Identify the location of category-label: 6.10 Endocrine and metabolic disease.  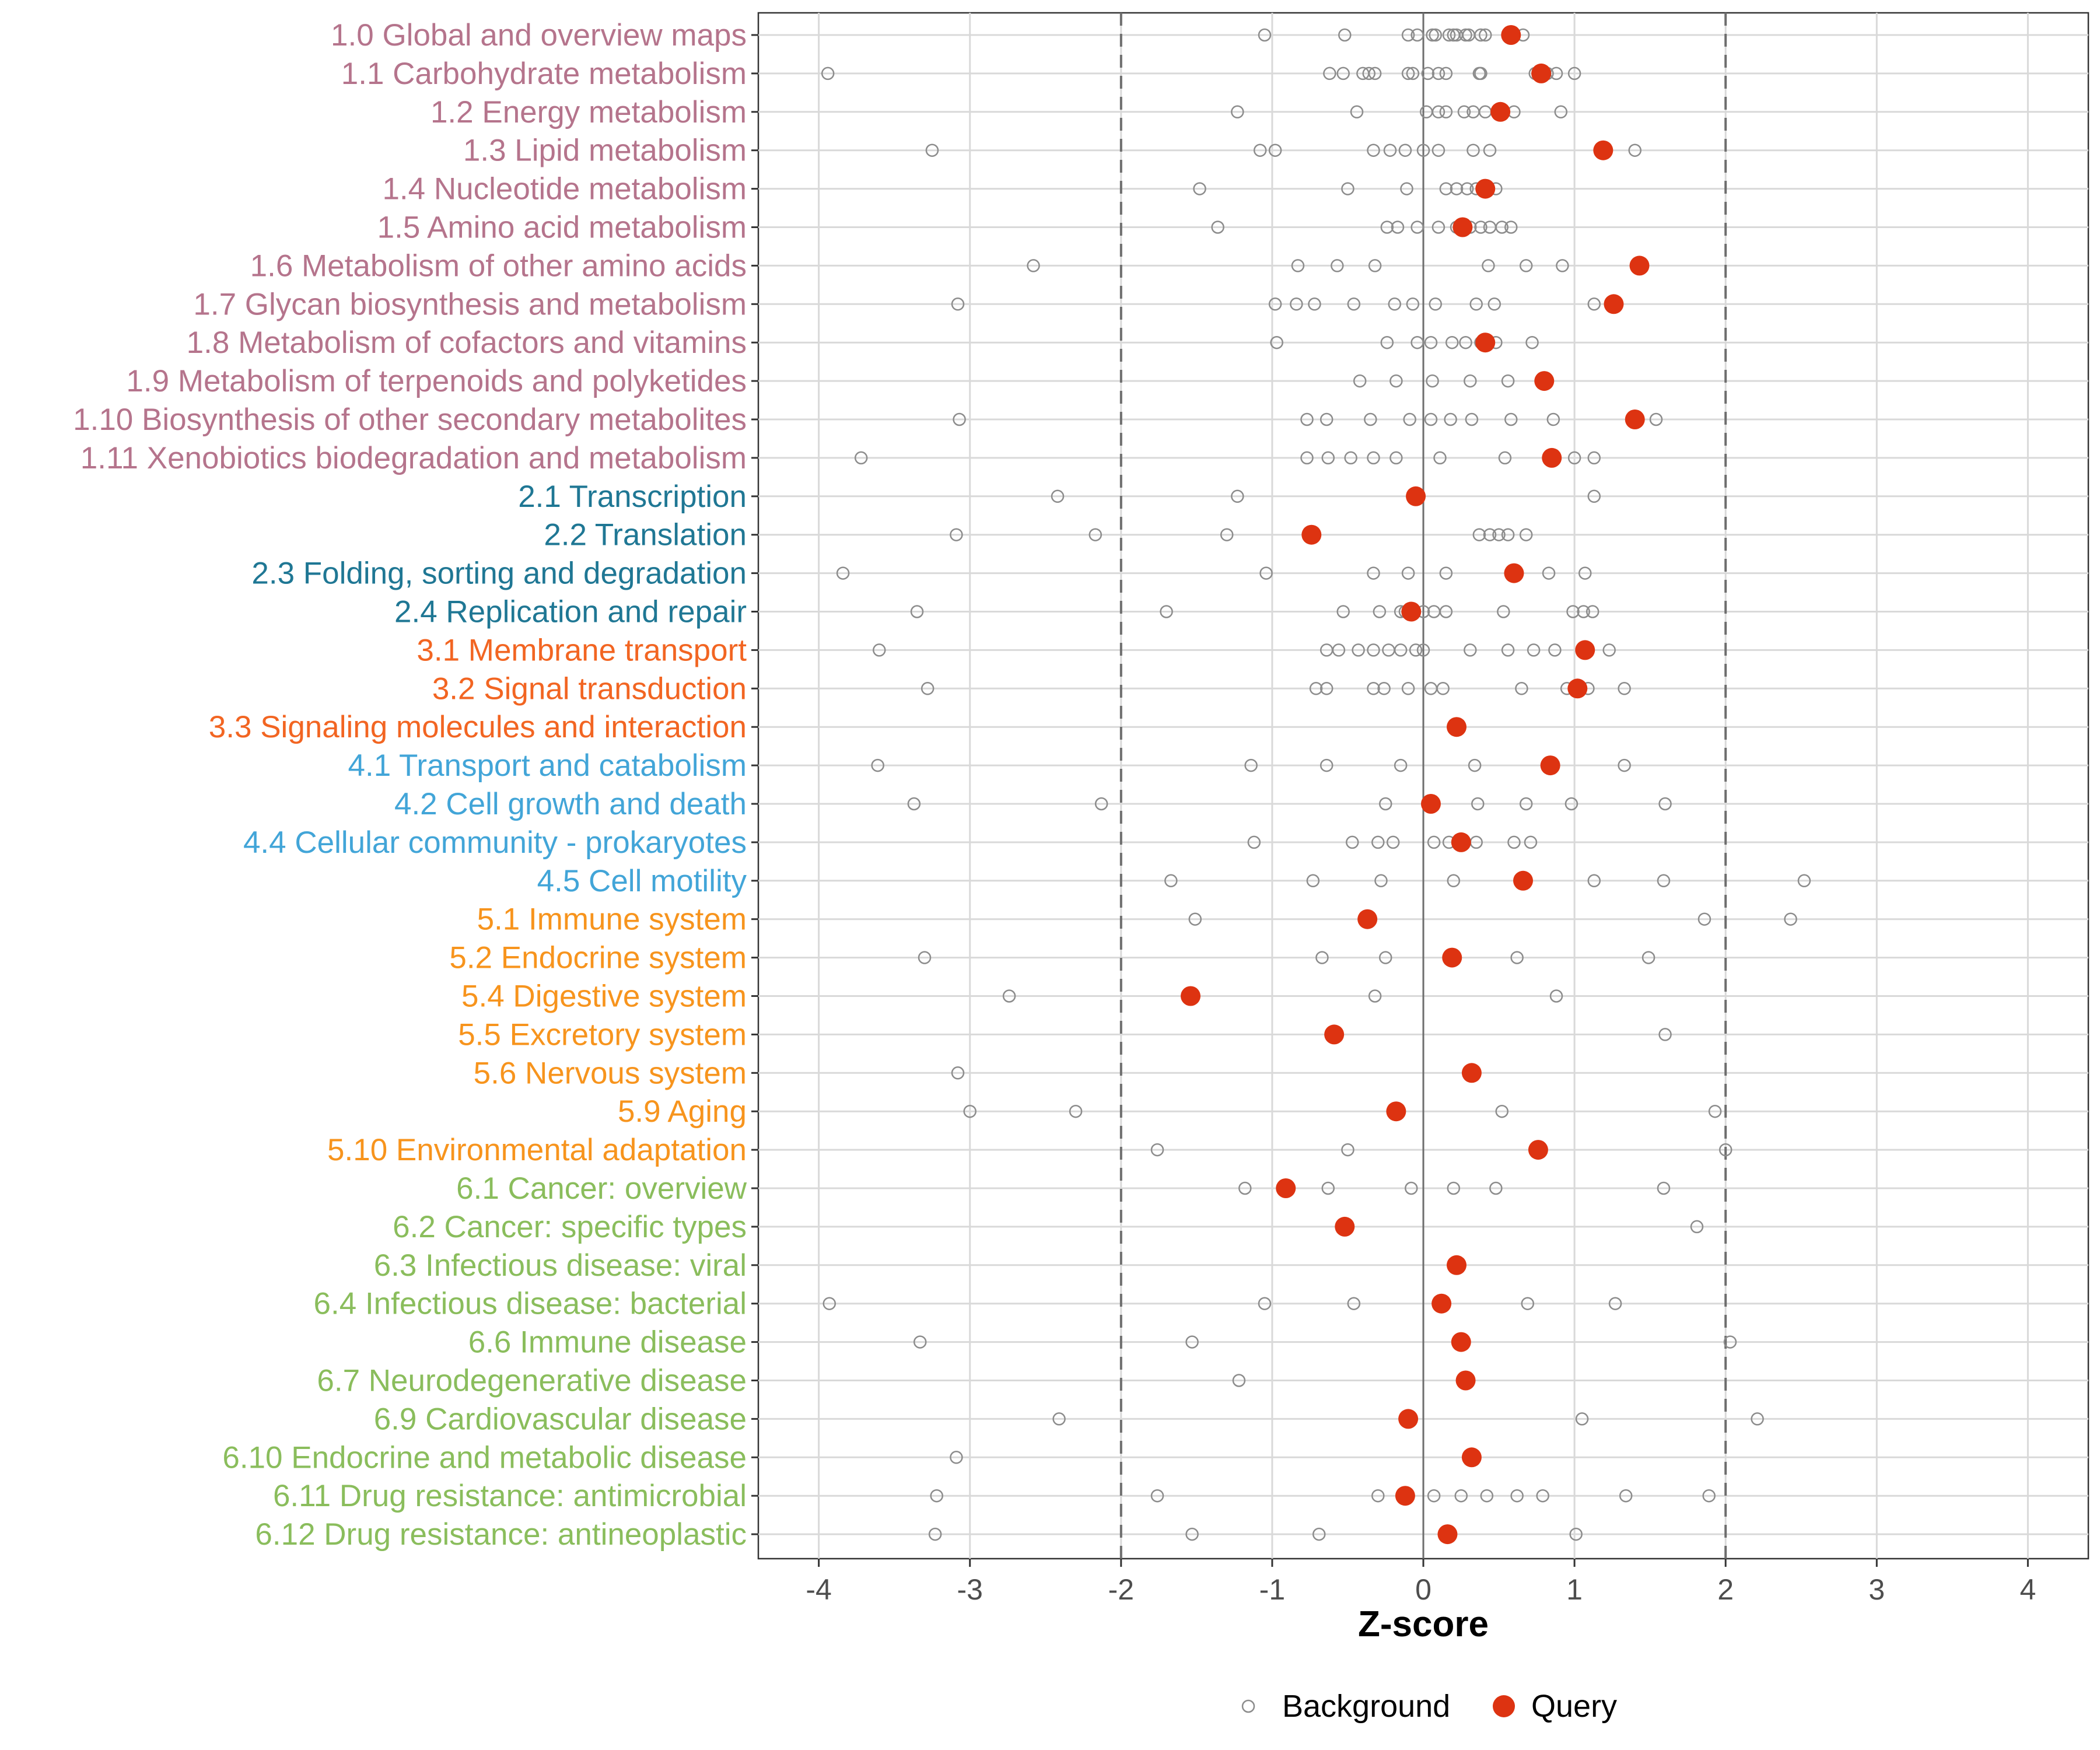
(484, 1457).